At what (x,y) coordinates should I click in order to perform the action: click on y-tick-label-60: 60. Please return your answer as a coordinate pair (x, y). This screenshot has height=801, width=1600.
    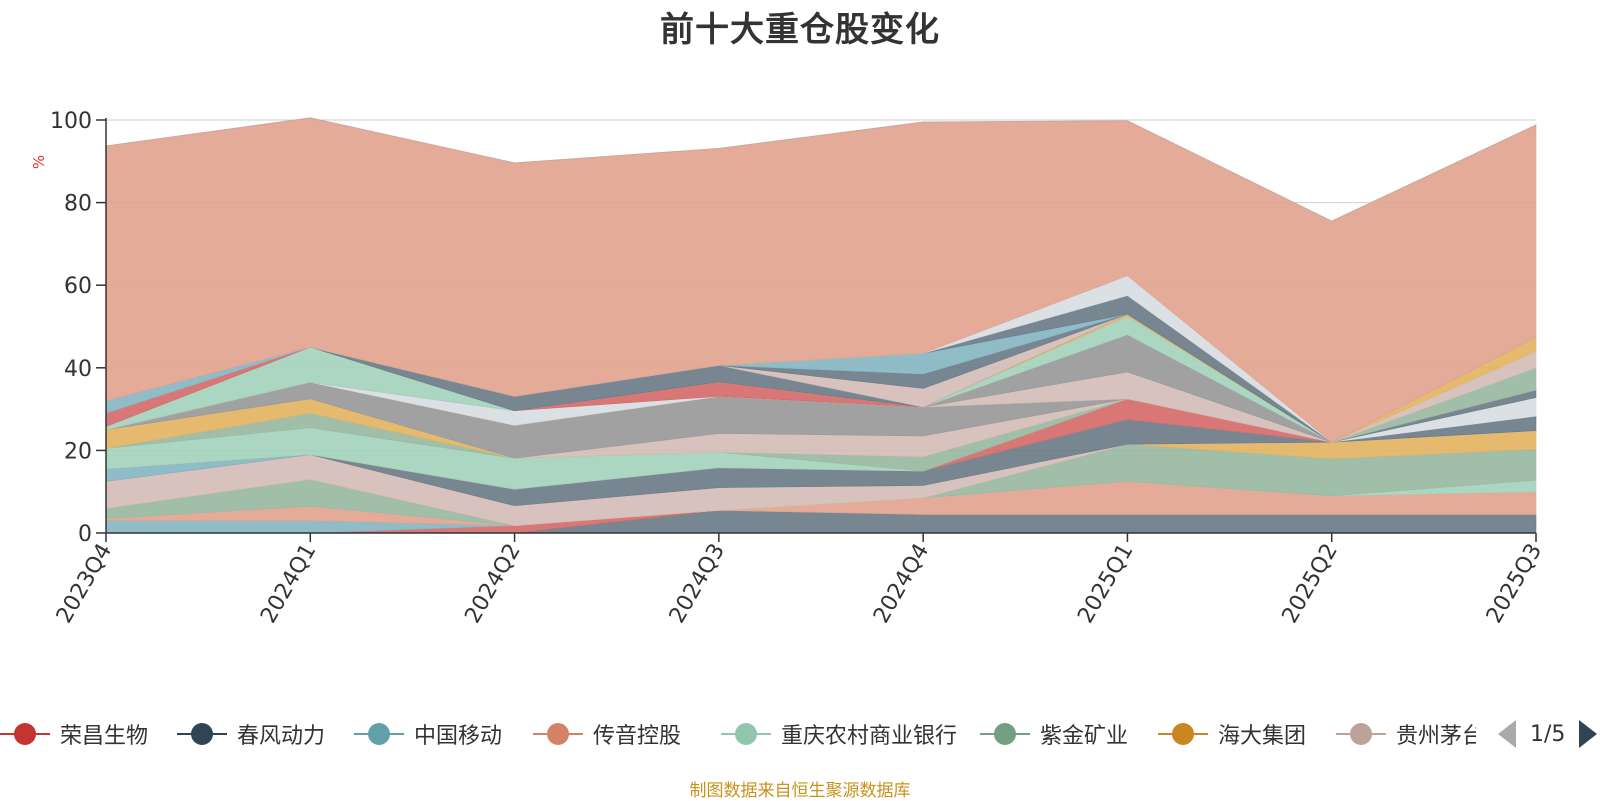
    Looking at the image, I should click on (78, 286).